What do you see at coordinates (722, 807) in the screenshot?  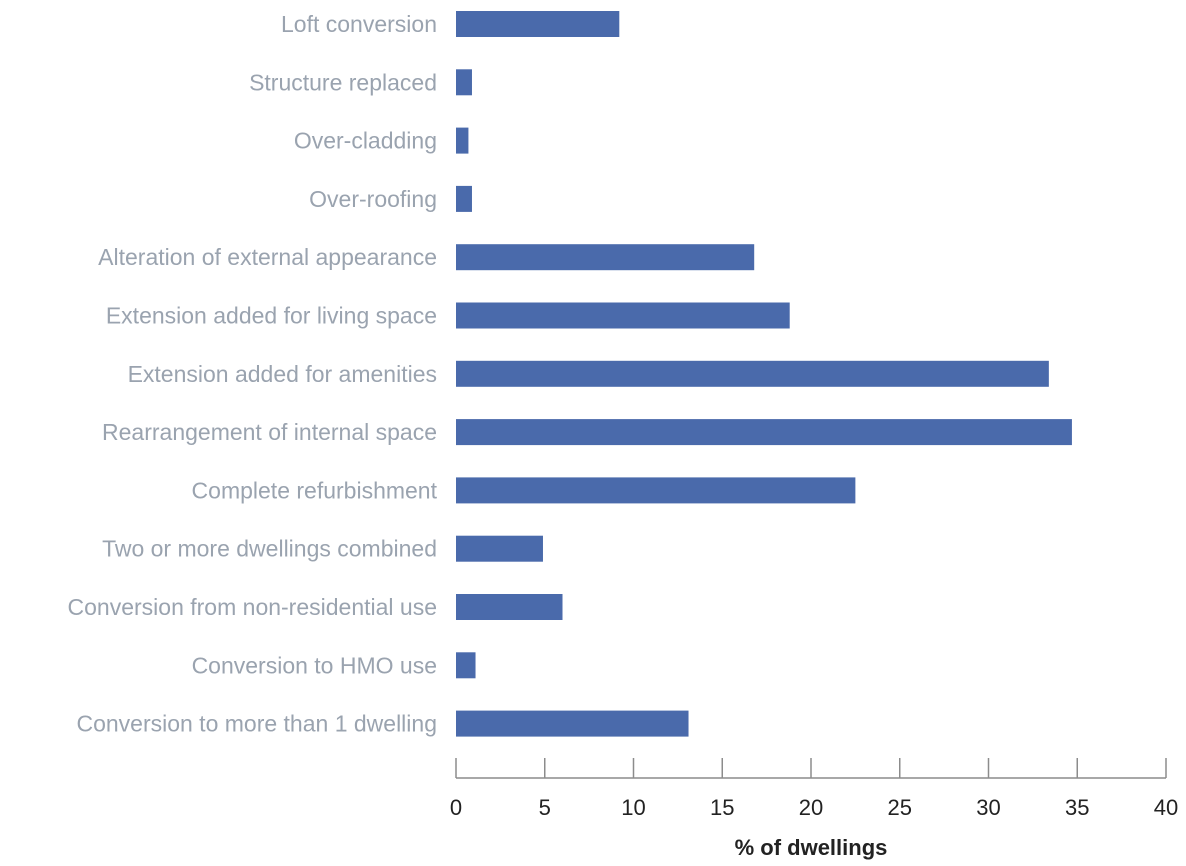 I see `x-tick-label-3: 15` at bounding box center [722, 807].